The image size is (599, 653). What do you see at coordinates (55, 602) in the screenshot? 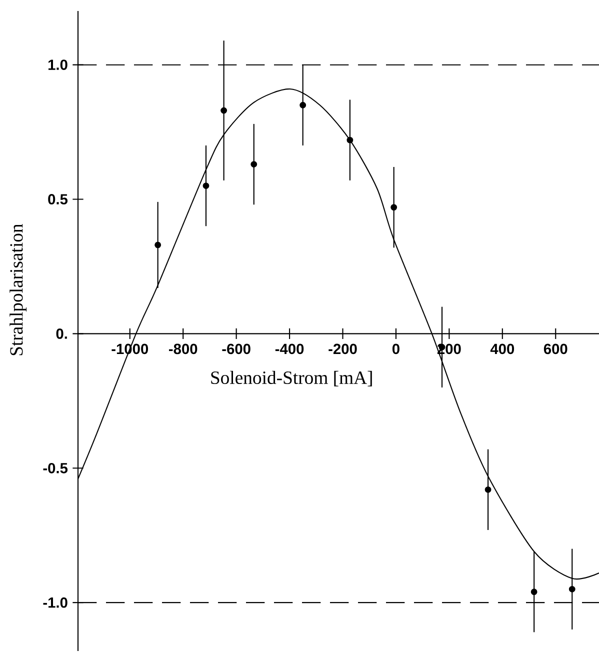
I see `y-tick-label: -1.0` at bounding box center [55, 602].